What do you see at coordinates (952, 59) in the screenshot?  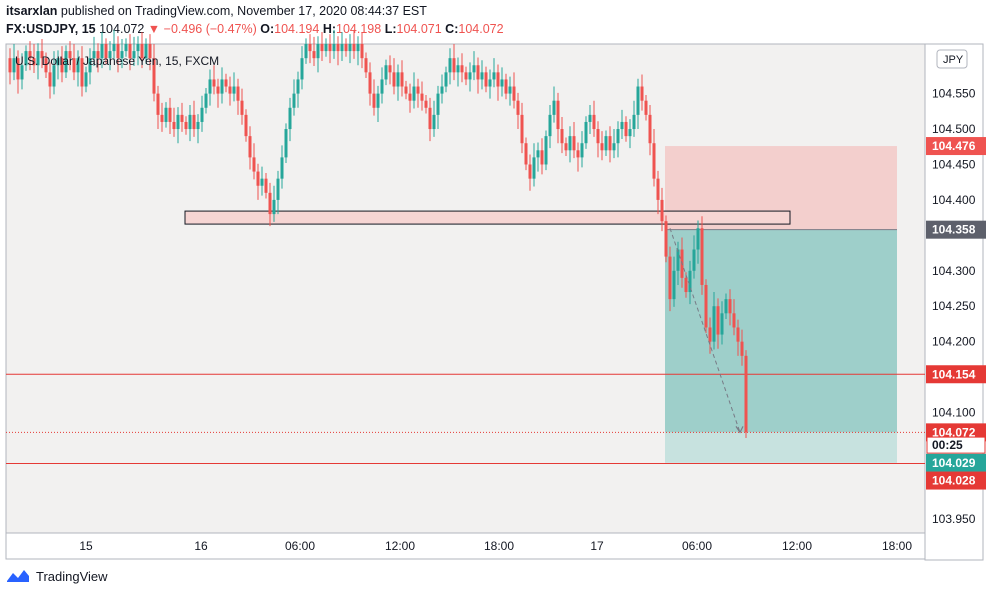 I see `currency-badge` at bounding box center [952, 59].